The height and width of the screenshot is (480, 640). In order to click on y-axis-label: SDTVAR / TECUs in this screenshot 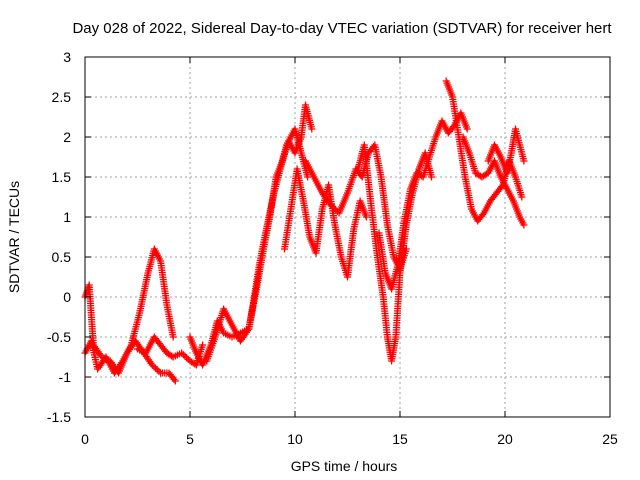, I will do `click(14, 237)`.